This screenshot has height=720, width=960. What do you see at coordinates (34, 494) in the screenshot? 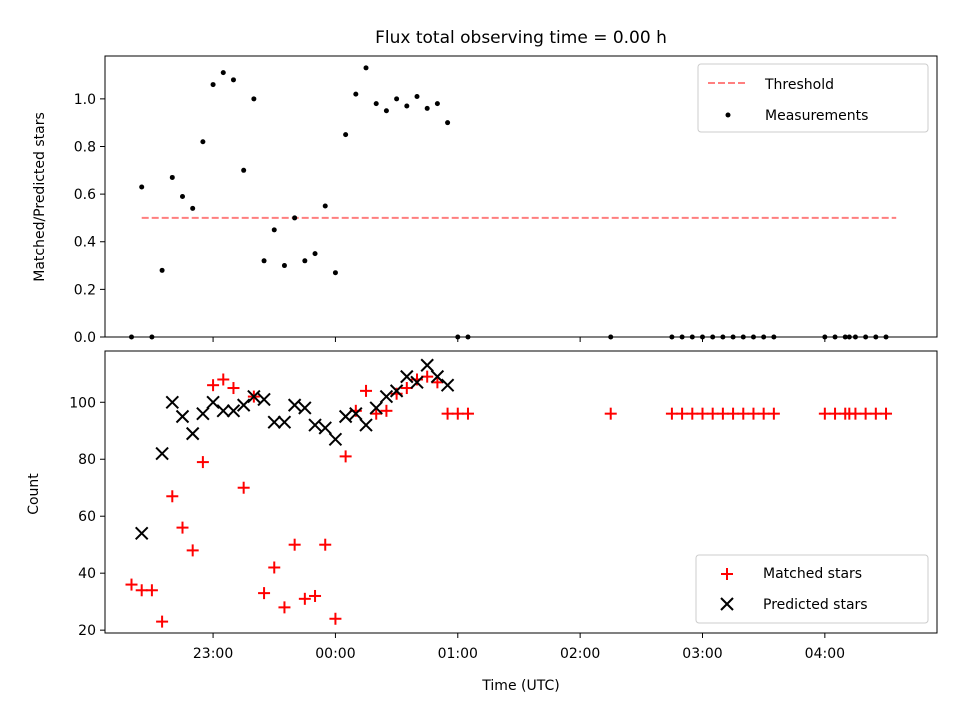
I see `bottom-y-axis-label: Count` at bounding box center [34, 494].